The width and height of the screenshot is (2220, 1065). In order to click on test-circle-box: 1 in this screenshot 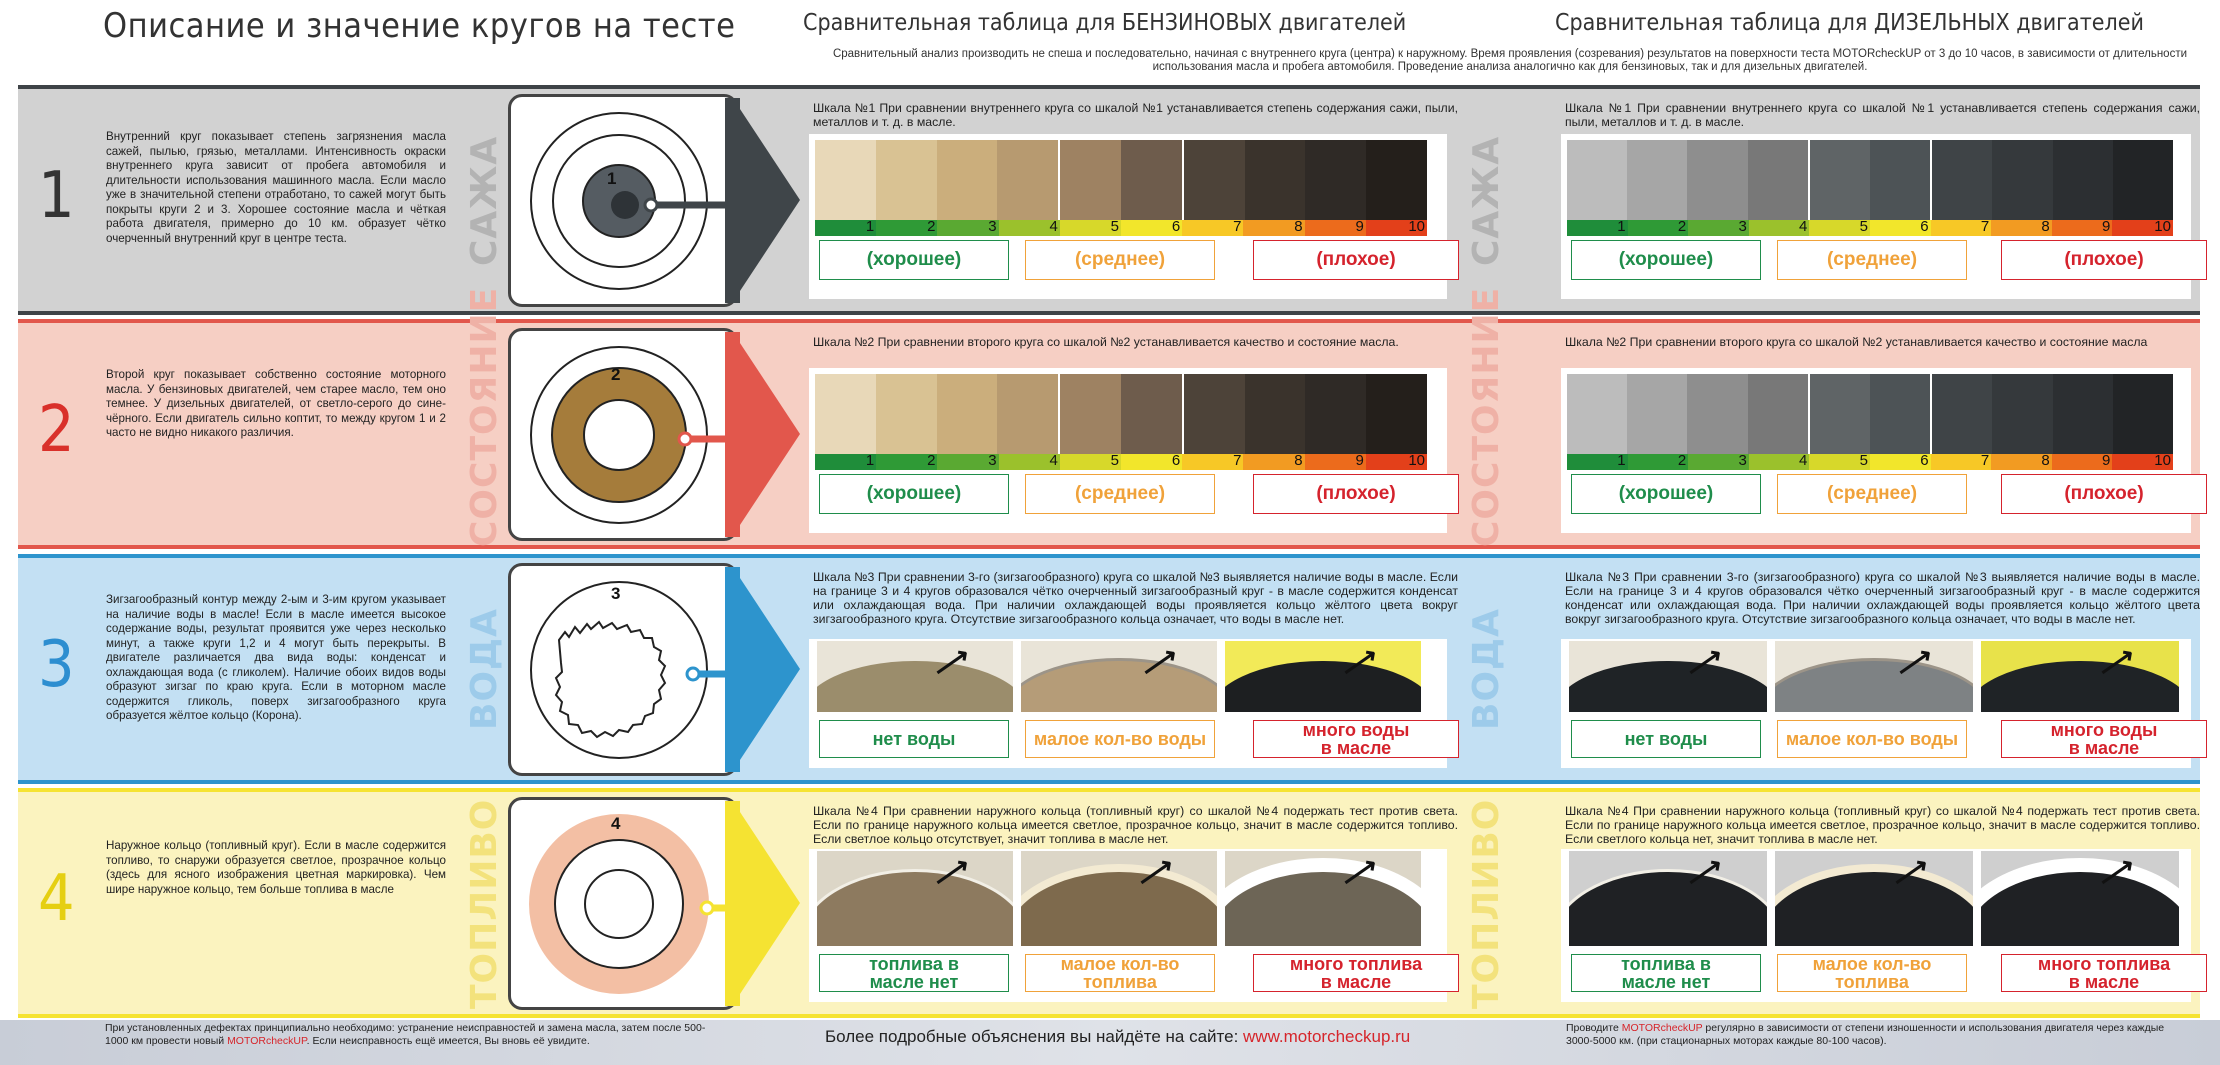, I will do `click(623, 200)`.